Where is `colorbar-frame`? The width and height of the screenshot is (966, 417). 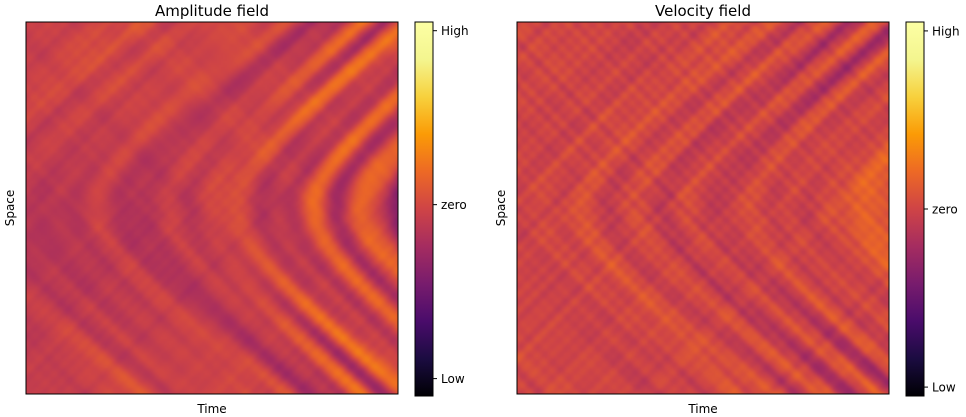 colorbar-frame is located at coordinates (424, 209).